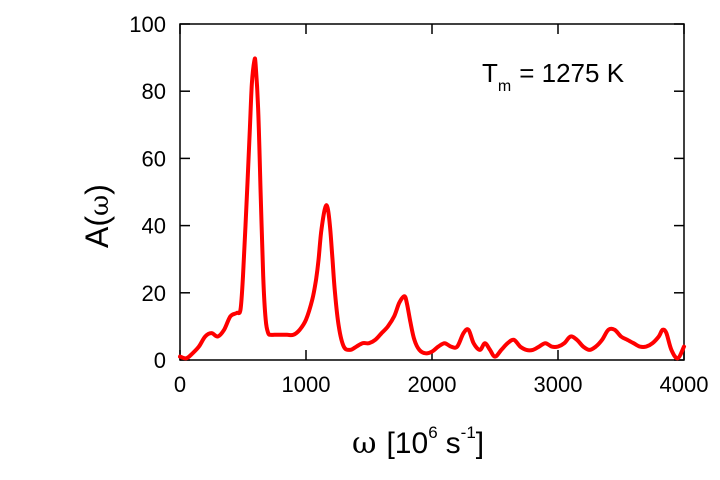 Image resolution: width=720 pixels, height=480 pixels. What do you see at coordinates (147, 24) in the screenshot?
I see `y-tick-label: 100` at bounding box center [147, 24].